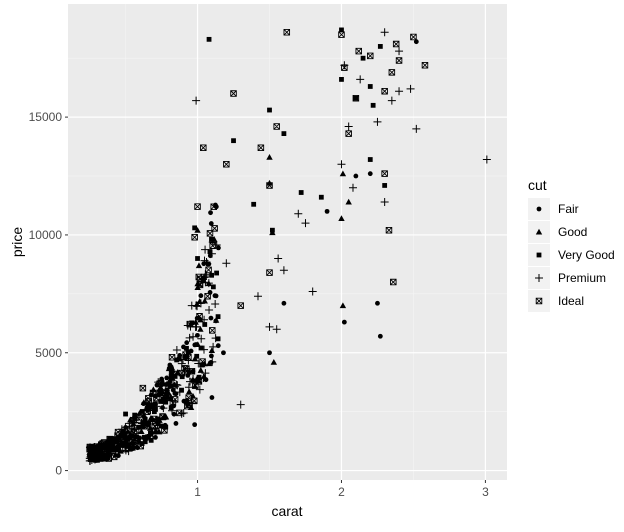 This screenshot has height=532, width=624. I want to click on x-tick-label: 3, so click(485, 492).